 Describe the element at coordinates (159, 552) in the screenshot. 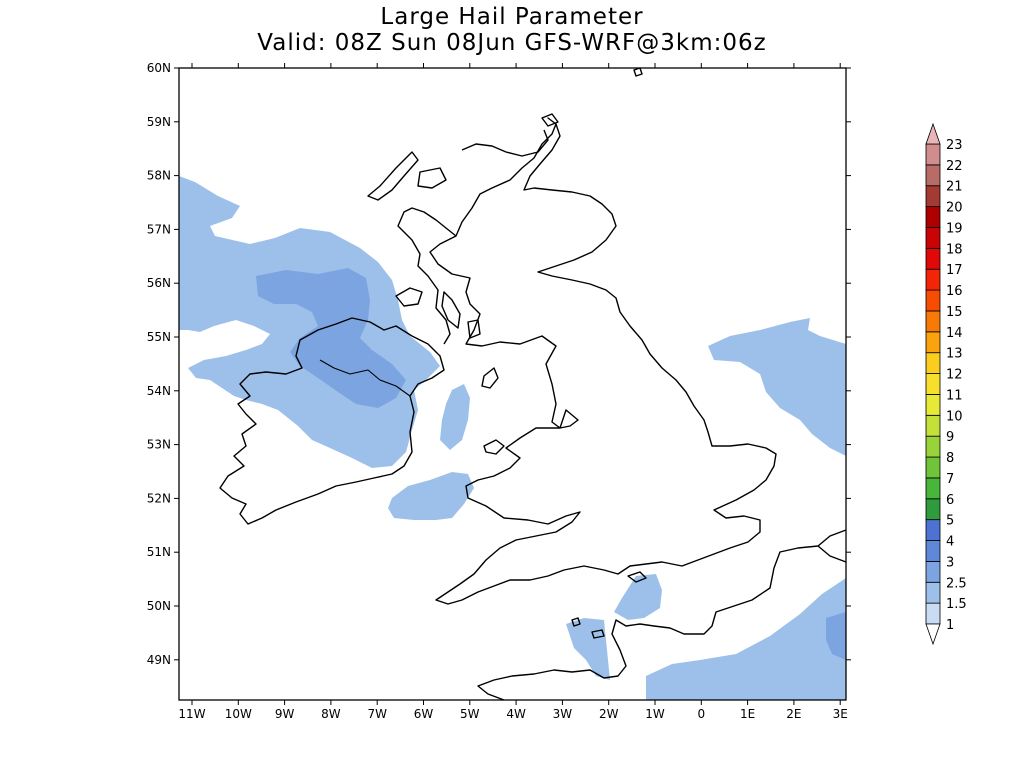

I see `lat-label: 51N` at that location.